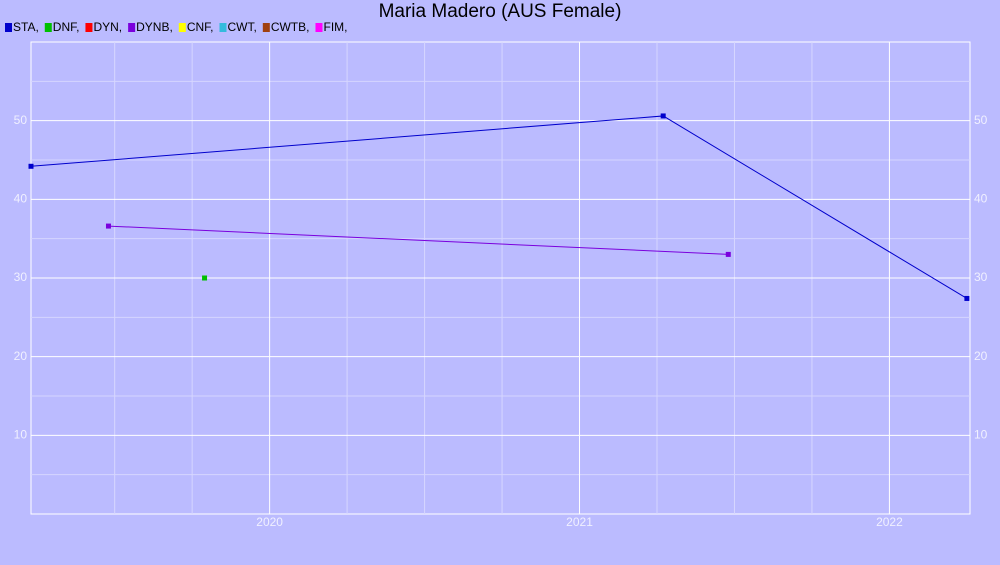 This screenshot has height=565, width=1000. I want to click on y-tick-label: 30, so click(21, 277).